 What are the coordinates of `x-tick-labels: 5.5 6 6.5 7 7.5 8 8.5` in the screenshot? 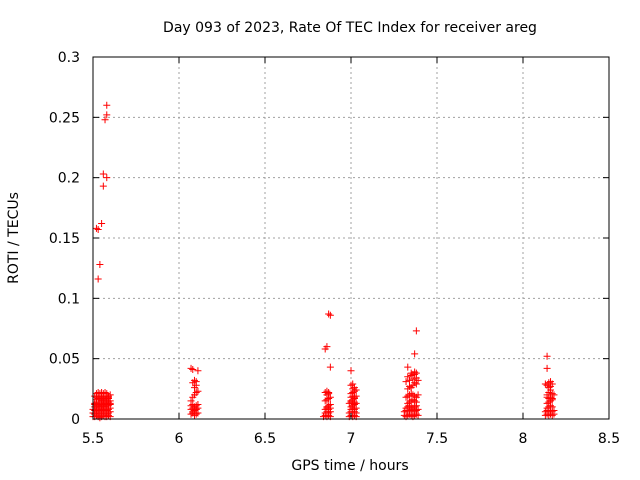 It's located at (351, 439).